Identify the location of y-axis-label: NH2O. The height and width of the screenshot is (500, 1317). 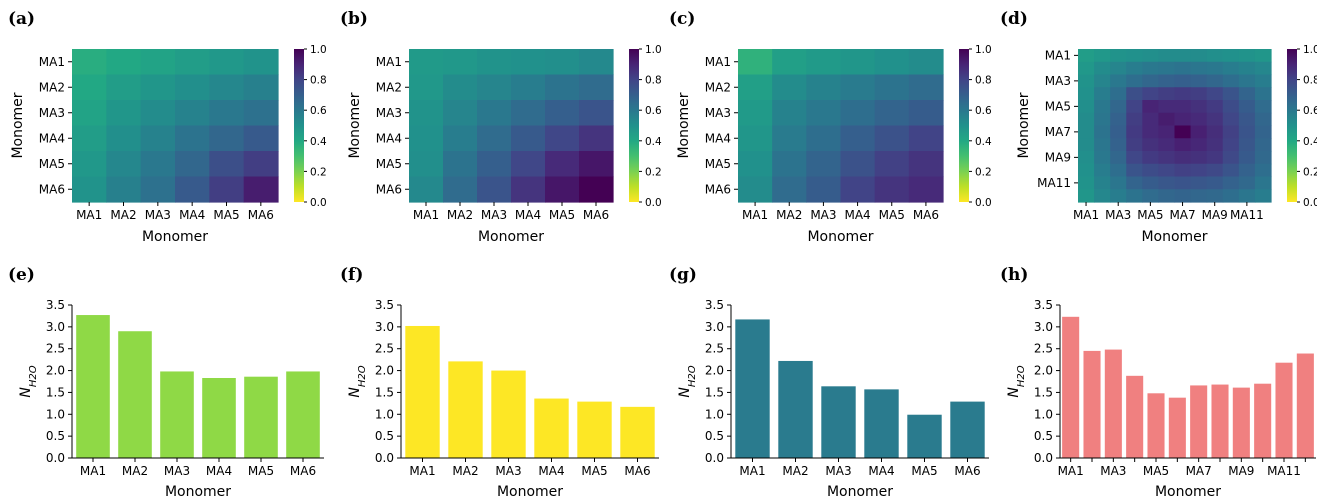
(357, 381).